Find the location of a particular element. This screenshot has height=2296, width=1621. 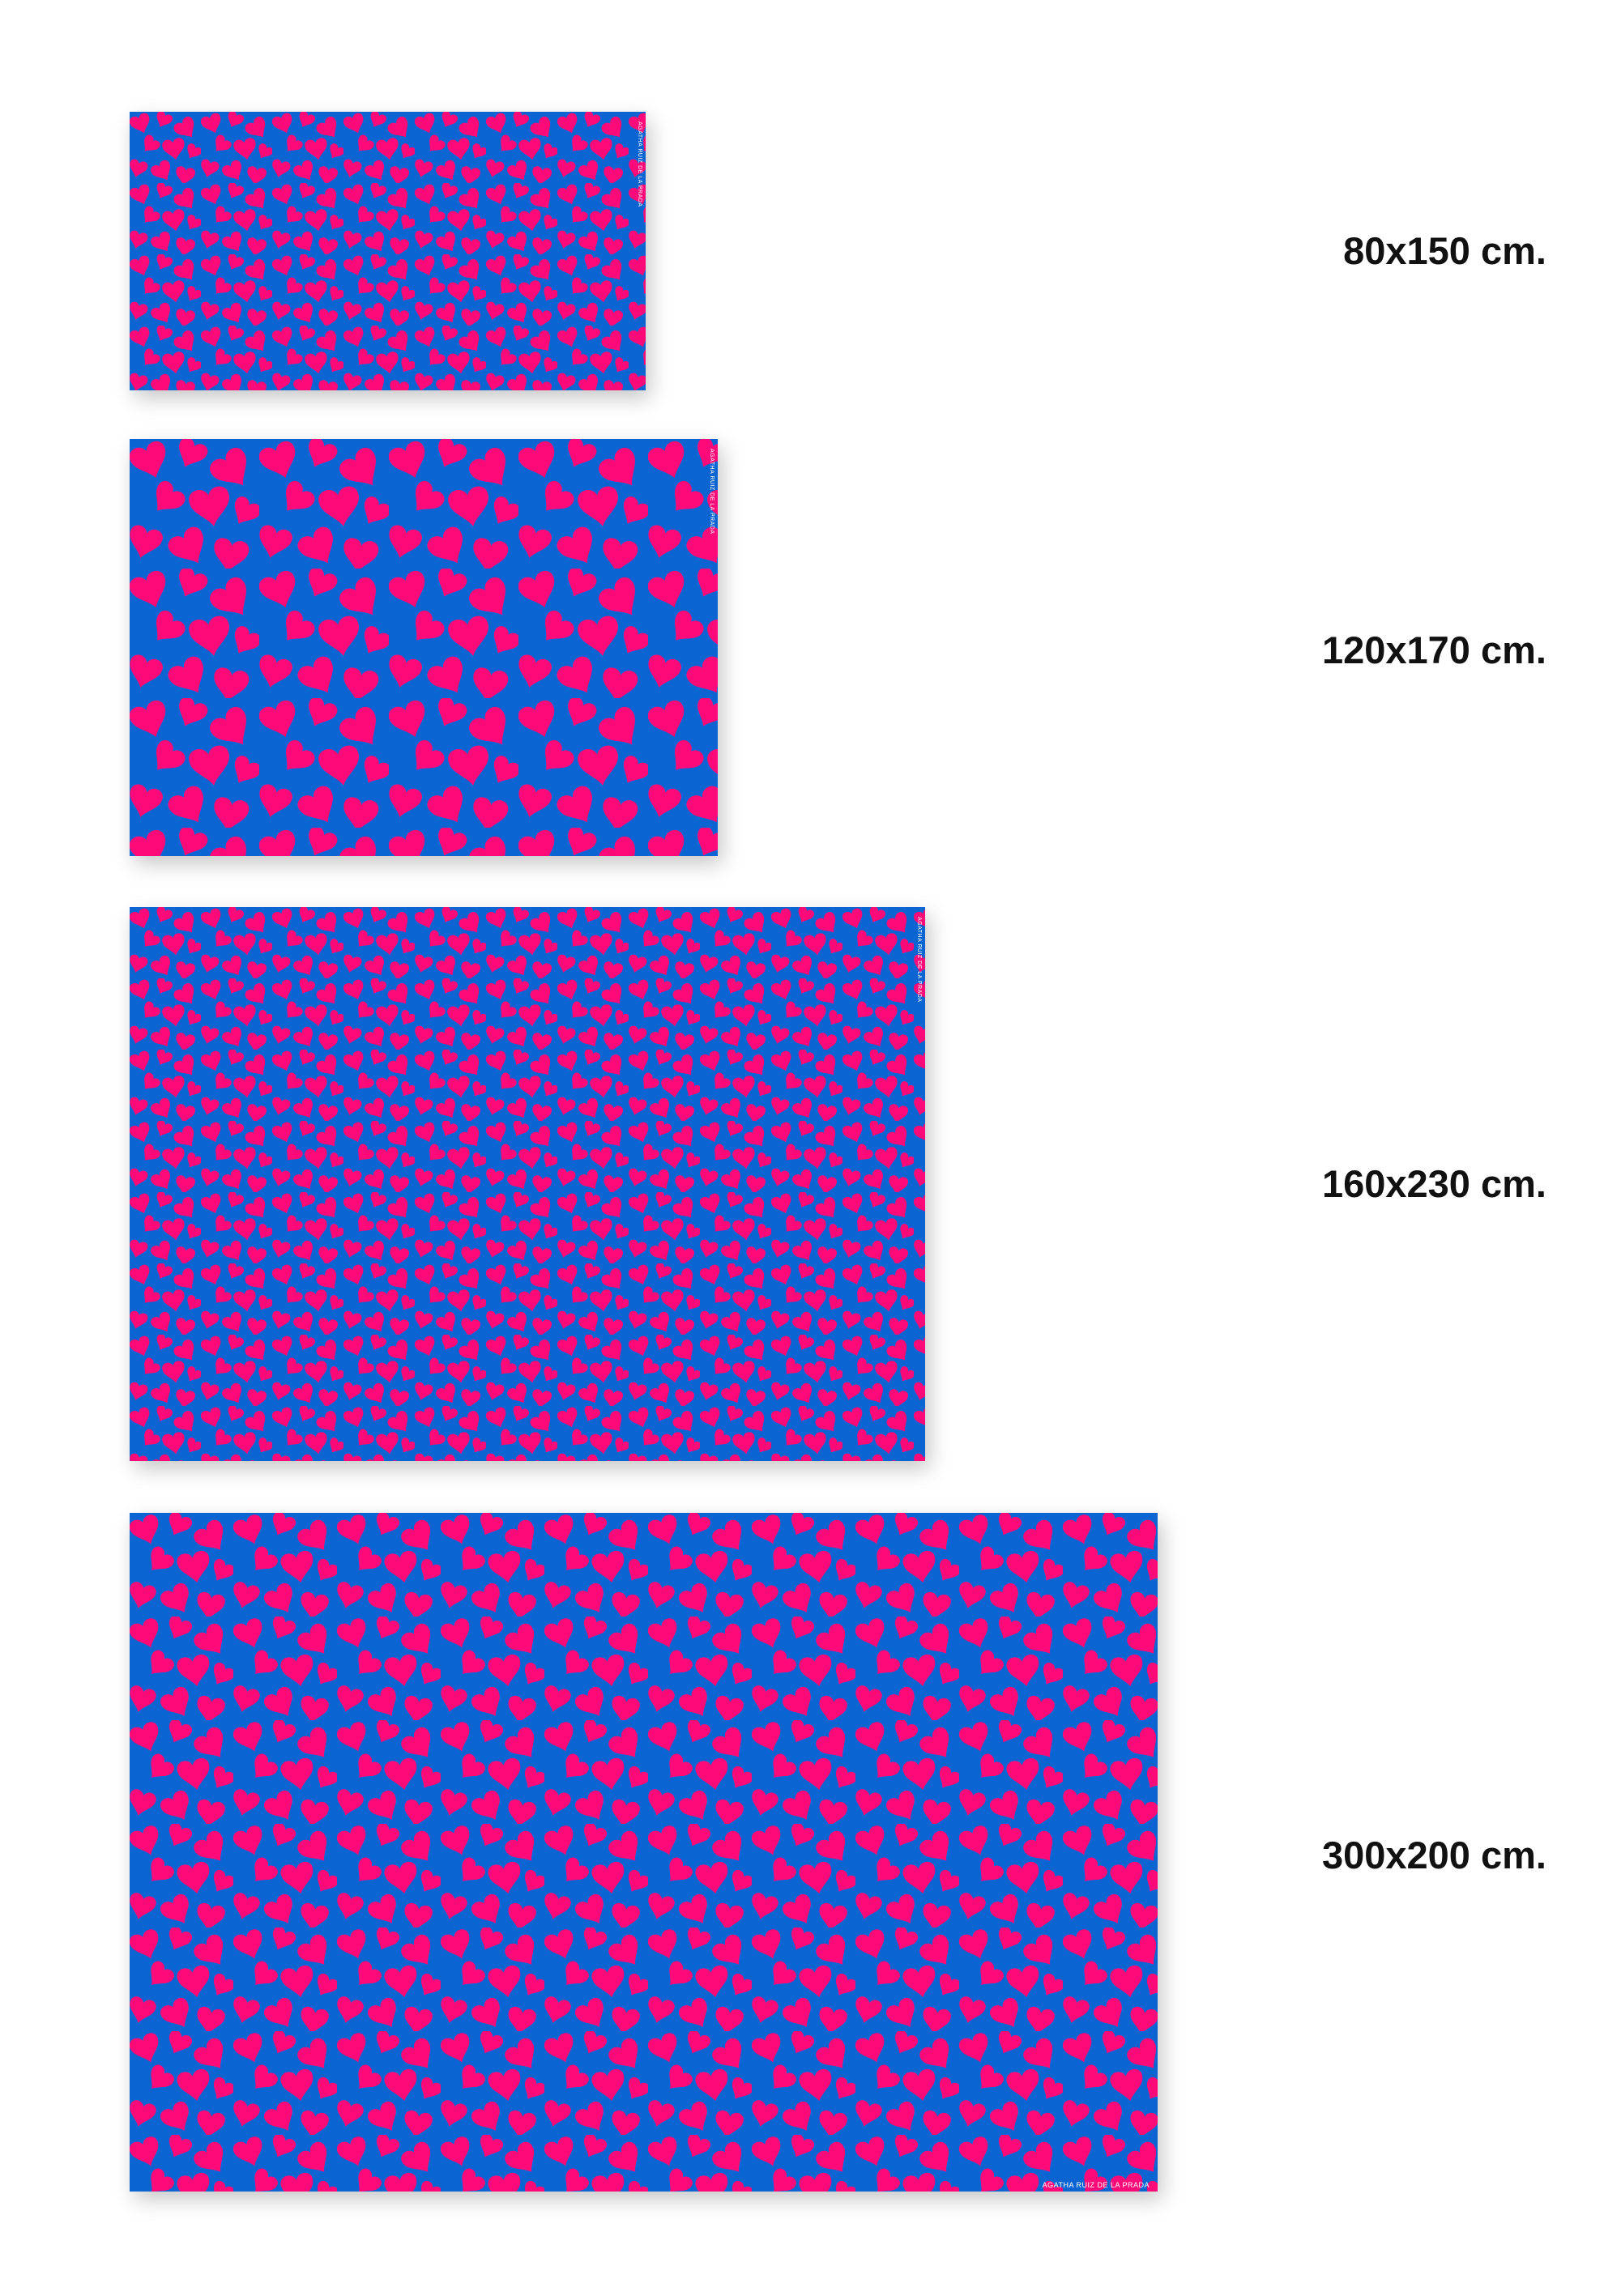

rug-160x230: AGATHA RUIZ DE LA PRADA is located at coordinates (527, 1184).